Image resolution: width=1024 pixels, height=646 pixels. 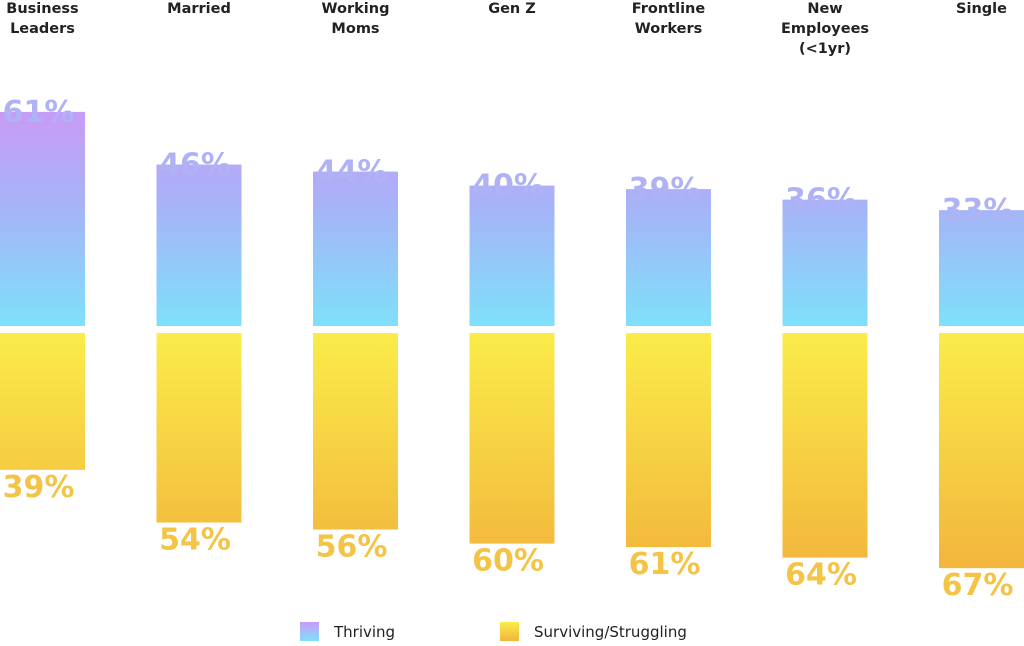 I want to click on category-label: Business Leaders, so click(x=42, y=19).